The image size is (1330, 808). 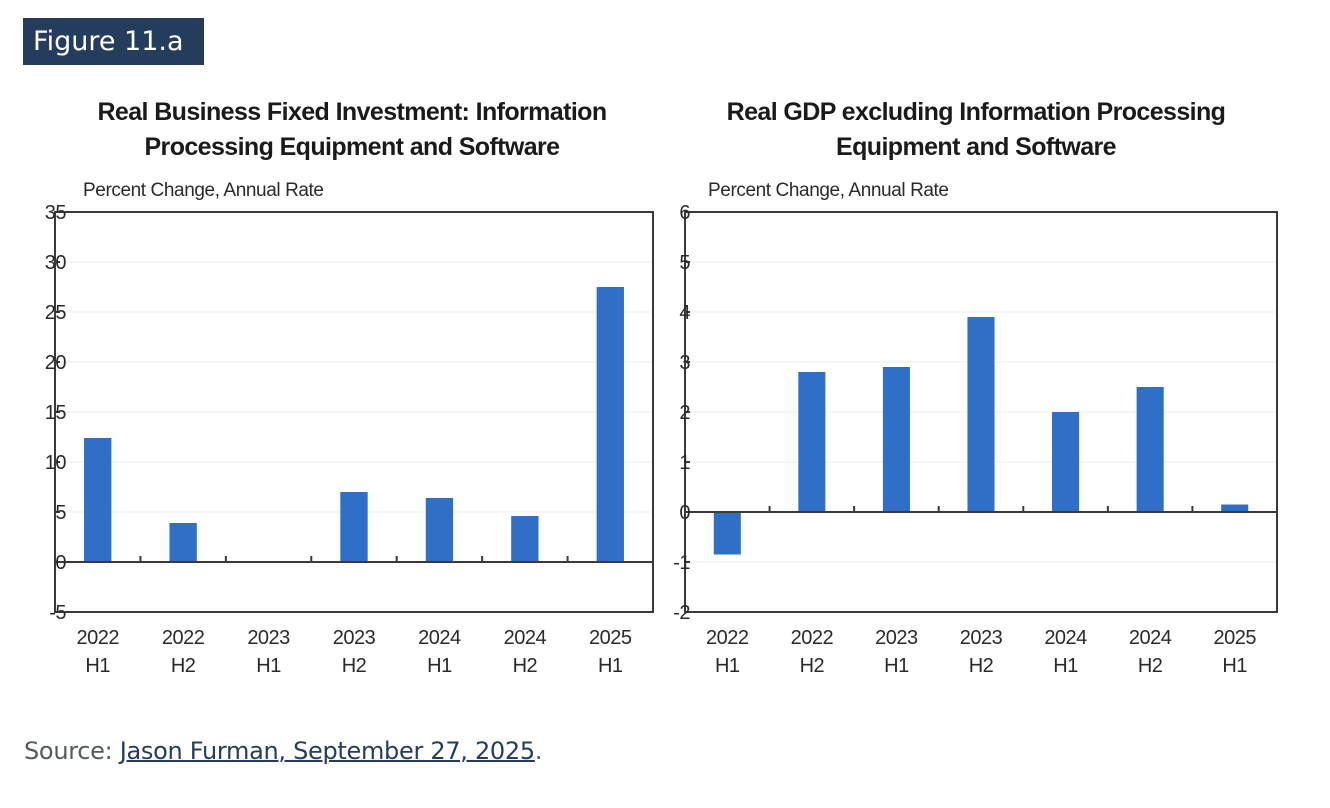 I want to click on y-tick-label: 25, so click(x=56, y=313).